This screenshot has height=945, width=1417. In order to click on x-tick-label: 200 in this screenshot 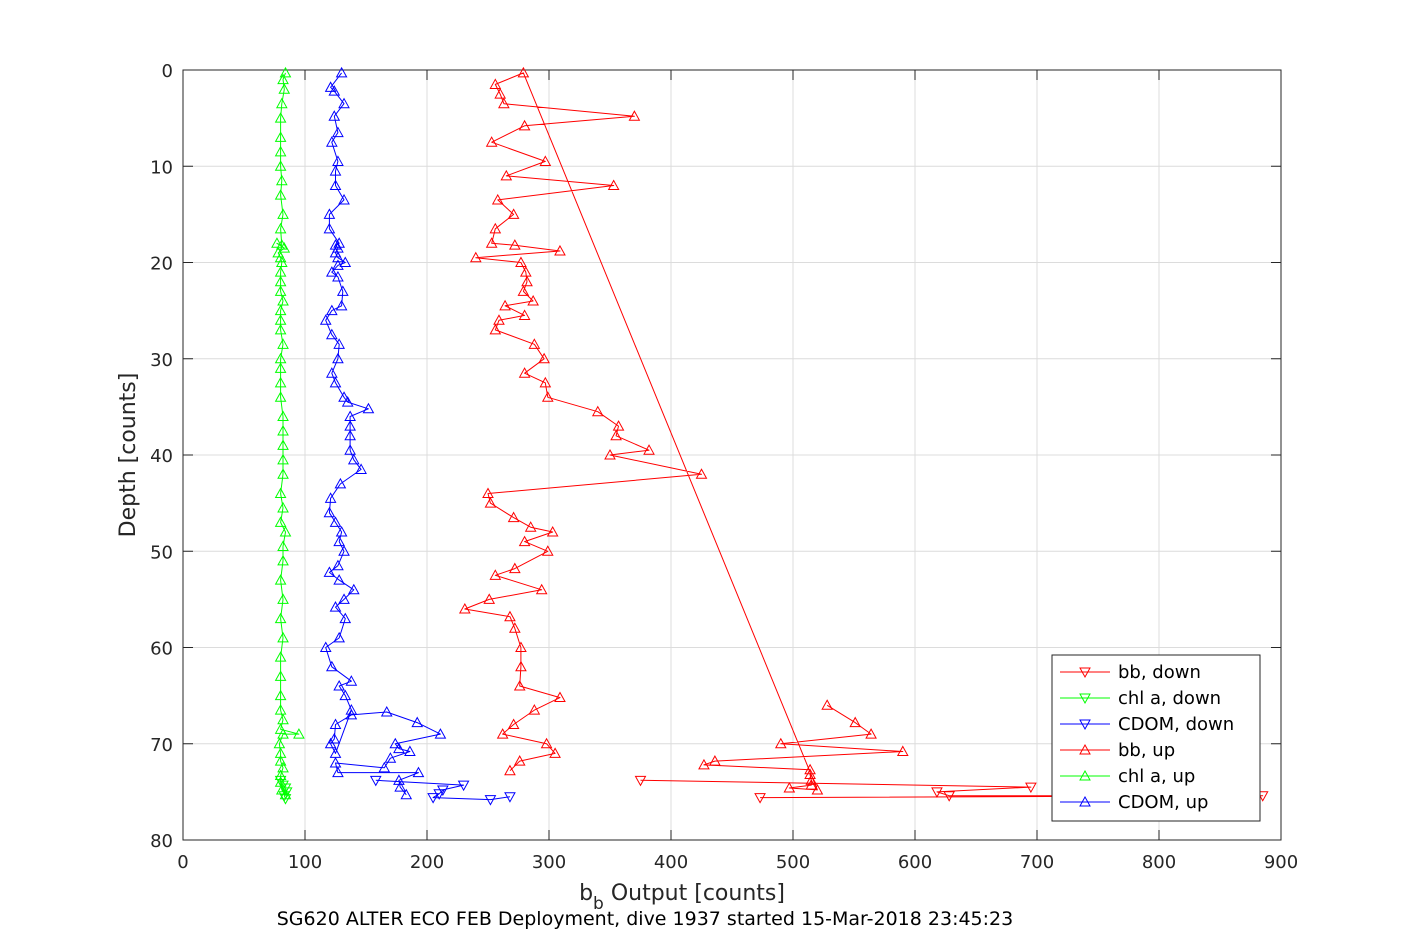, I will do `click(427, 862)`.